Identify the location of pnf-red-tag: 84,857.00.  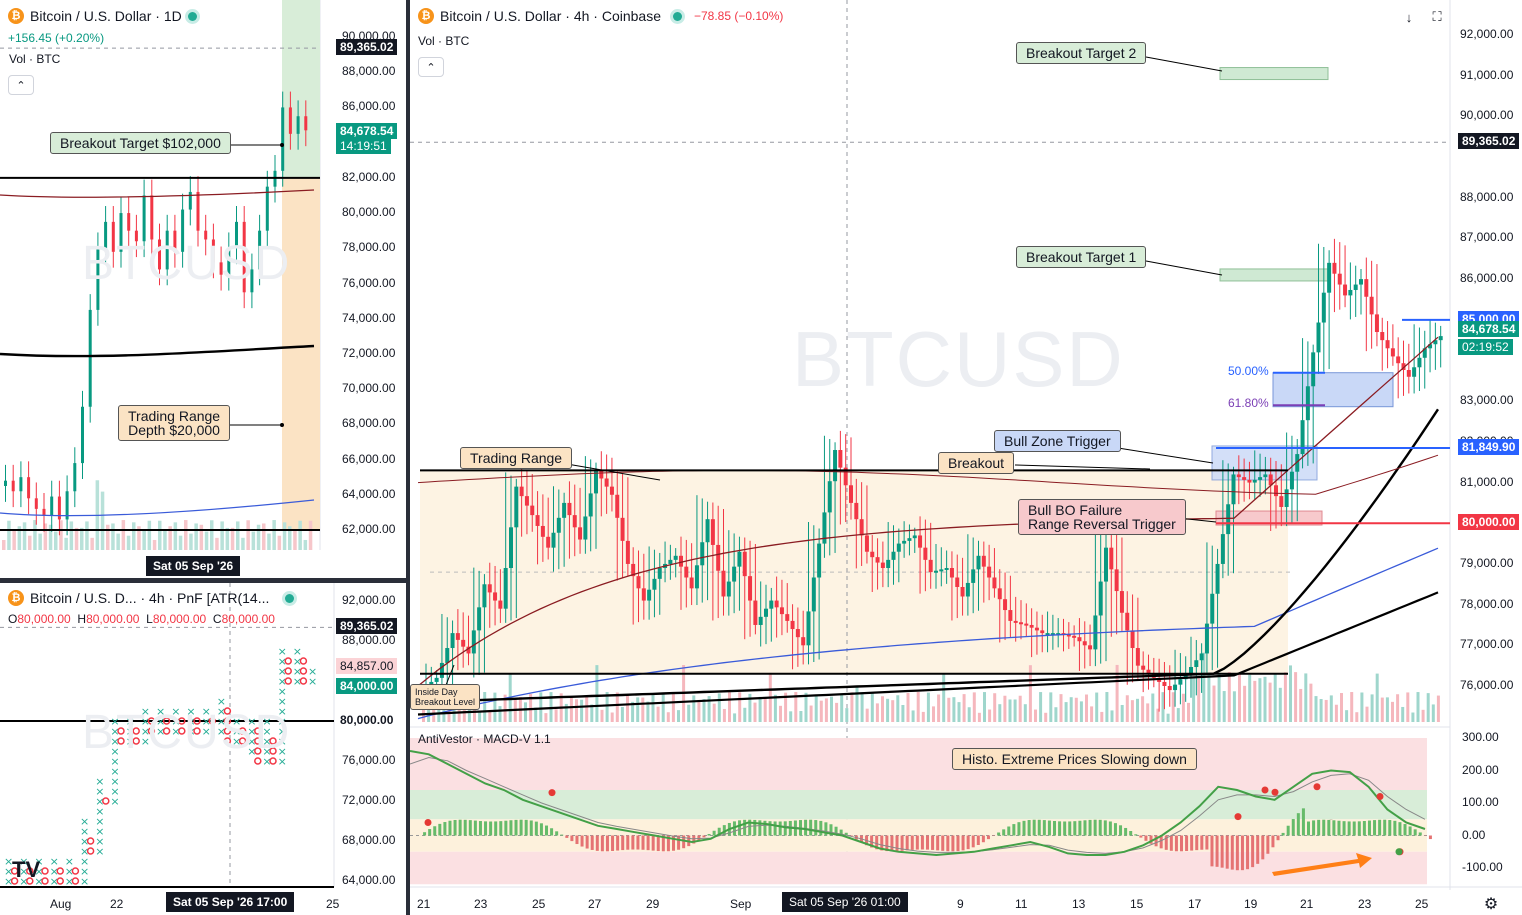
(367, 666).